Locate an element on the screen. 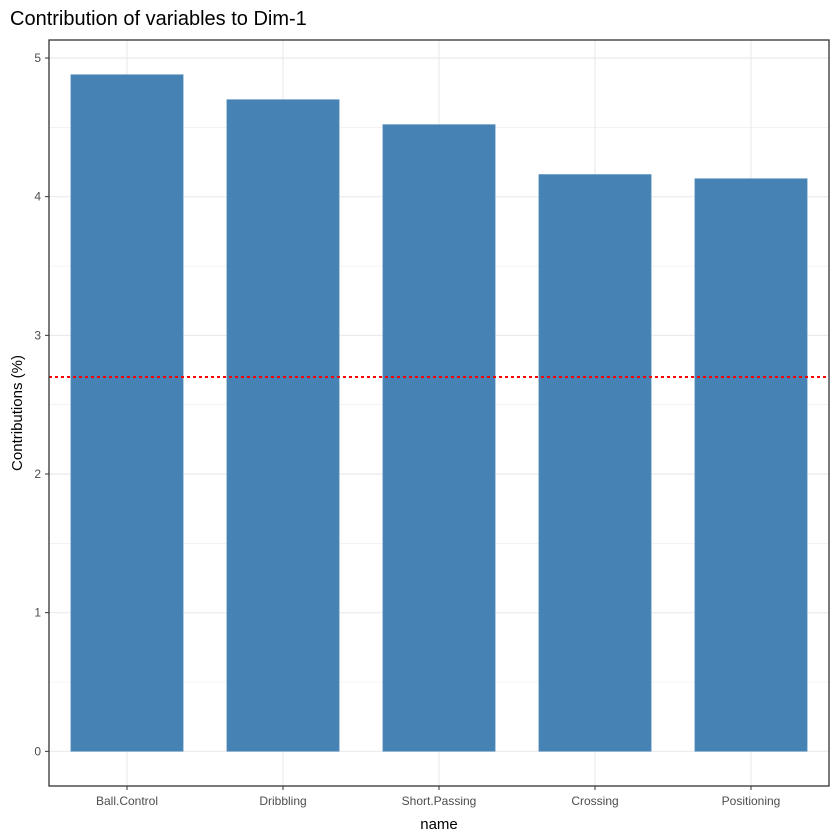 Image resolution: width=840 pixels, height=840 pixels. y-tick-label: 0 is located at coordinates (37, 751).